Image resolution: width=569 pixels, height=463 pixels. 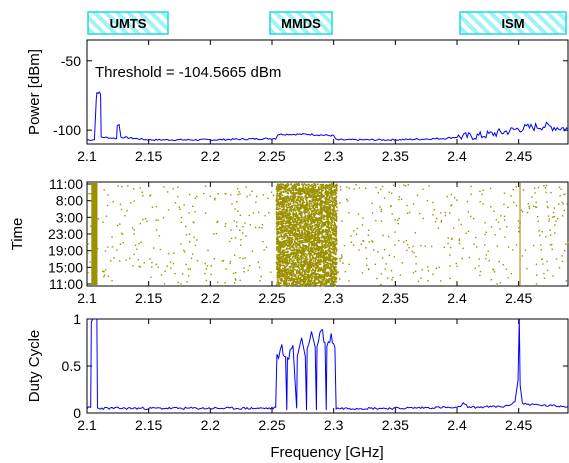 I want to click on x-tick-label: 2.35, so click(x=395, y=156).